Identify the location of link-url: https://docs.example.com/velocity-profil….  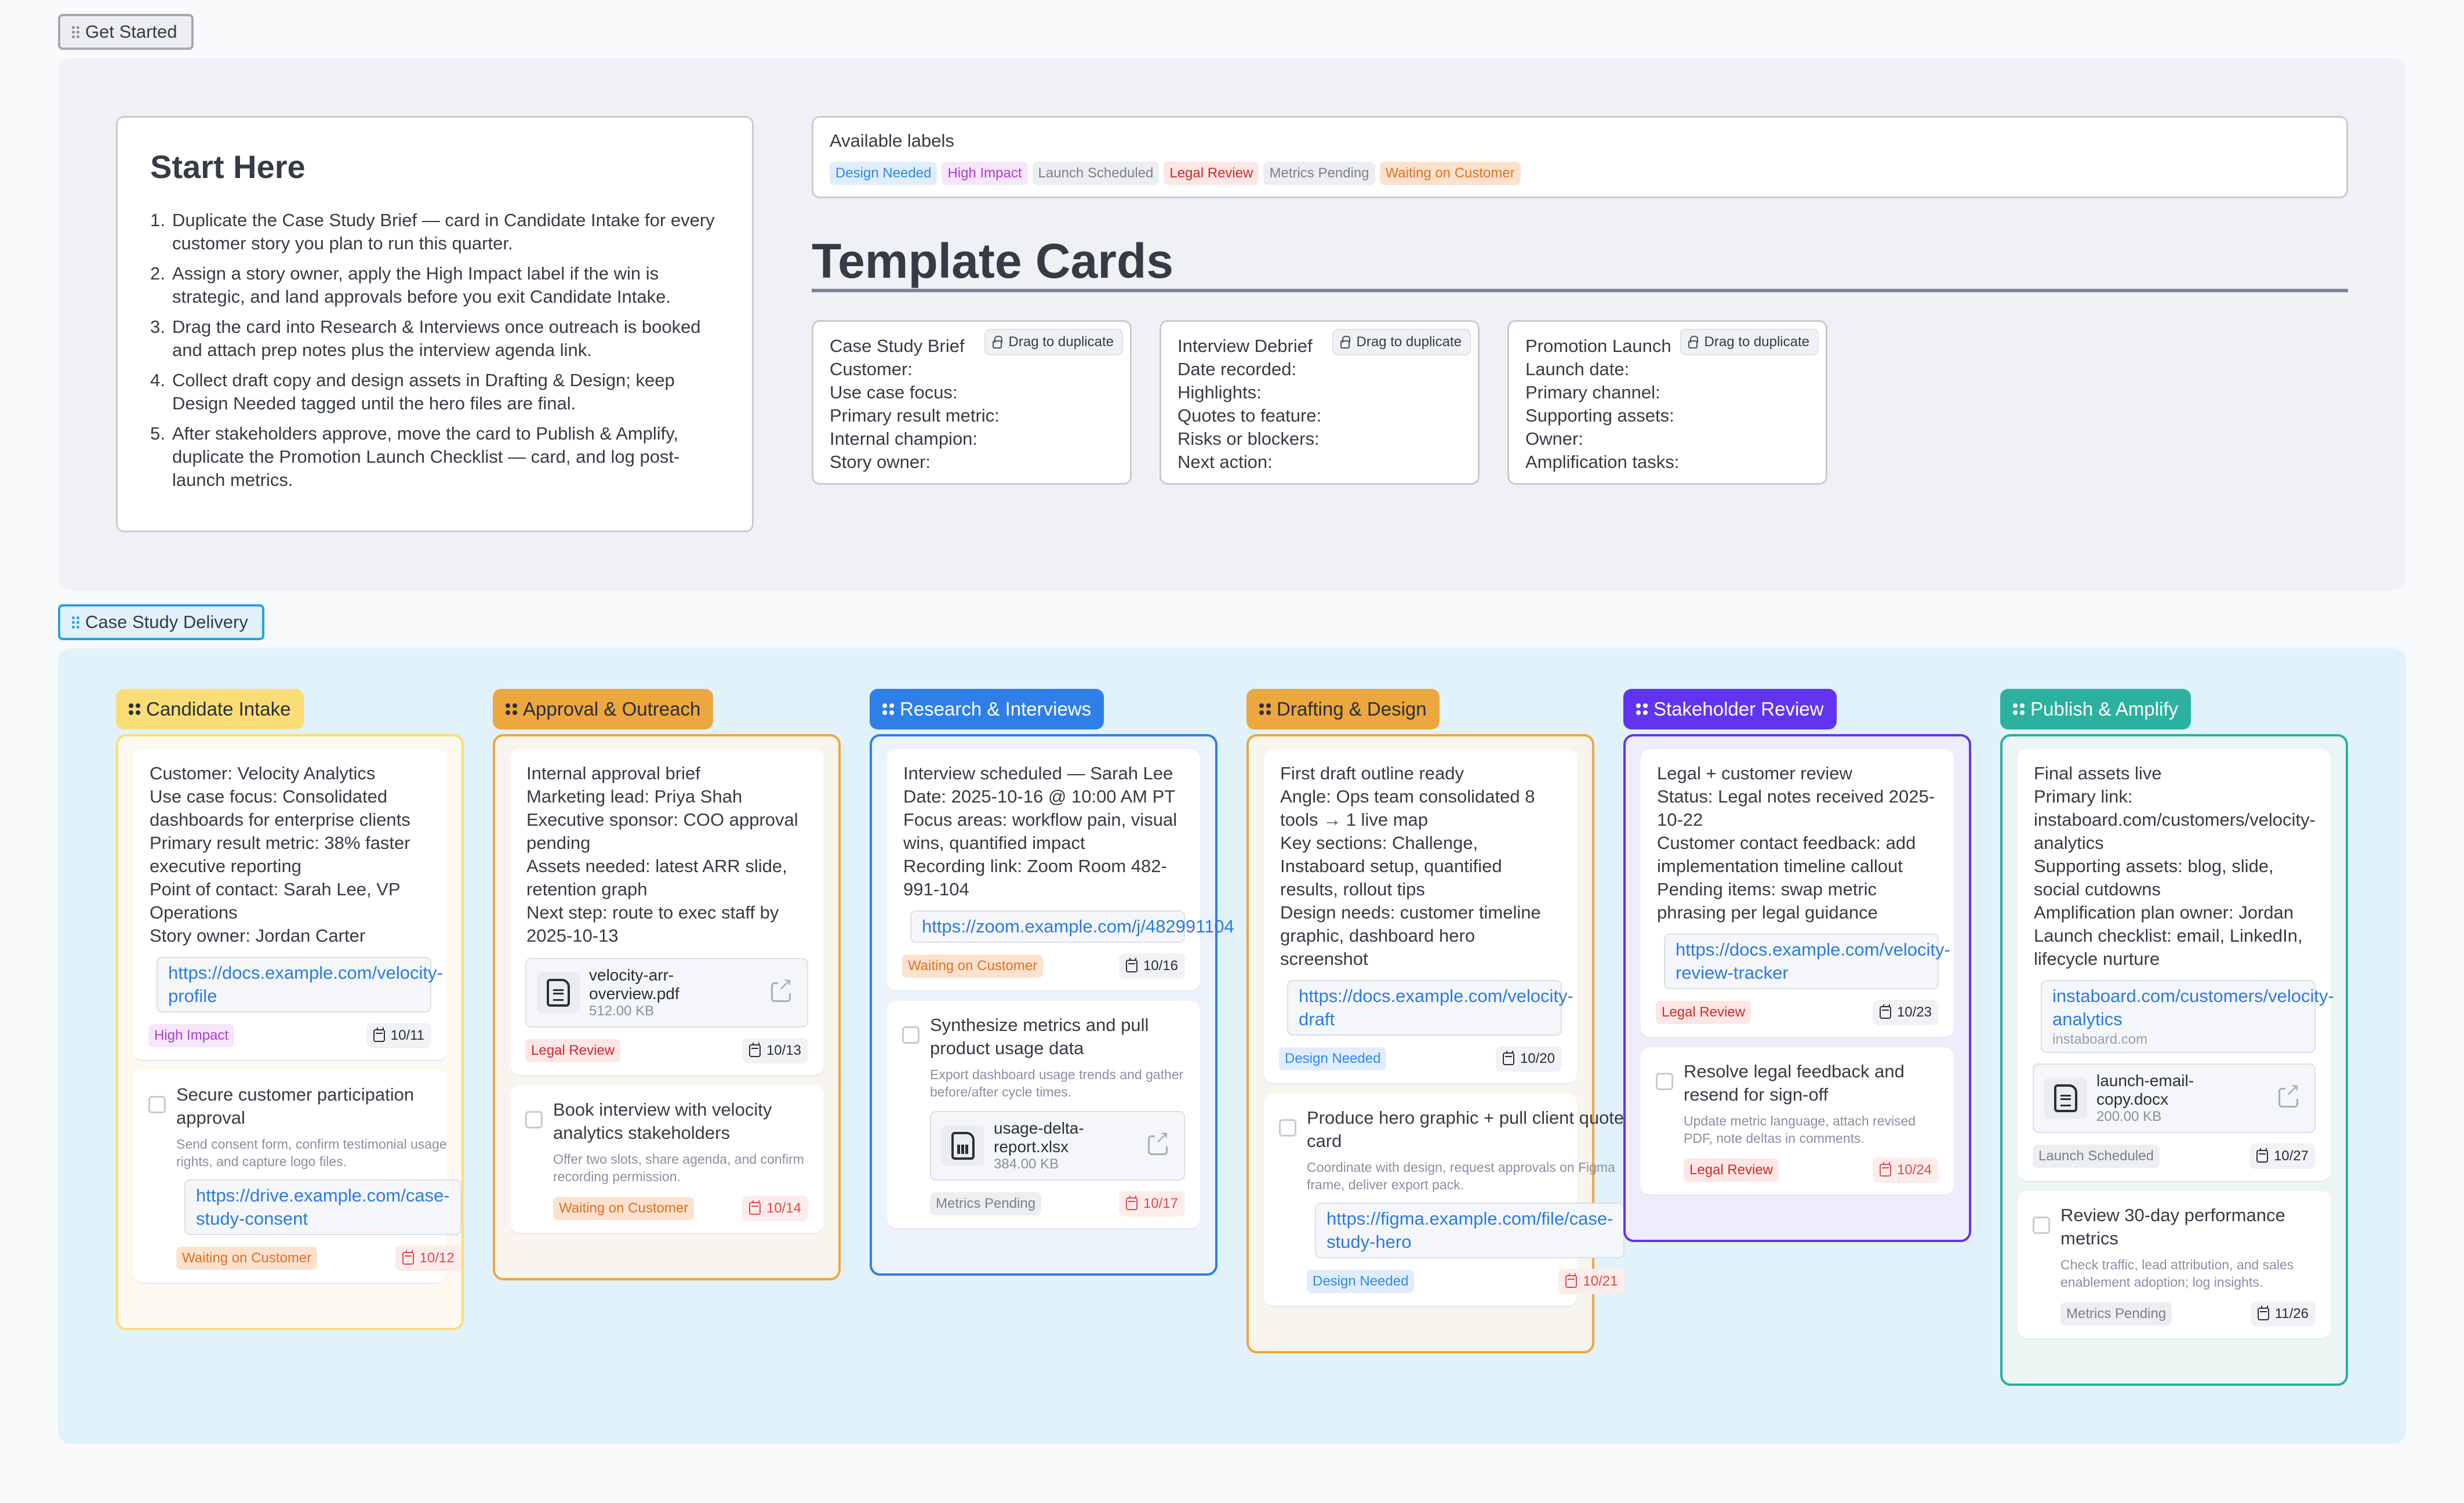
(306, 985).